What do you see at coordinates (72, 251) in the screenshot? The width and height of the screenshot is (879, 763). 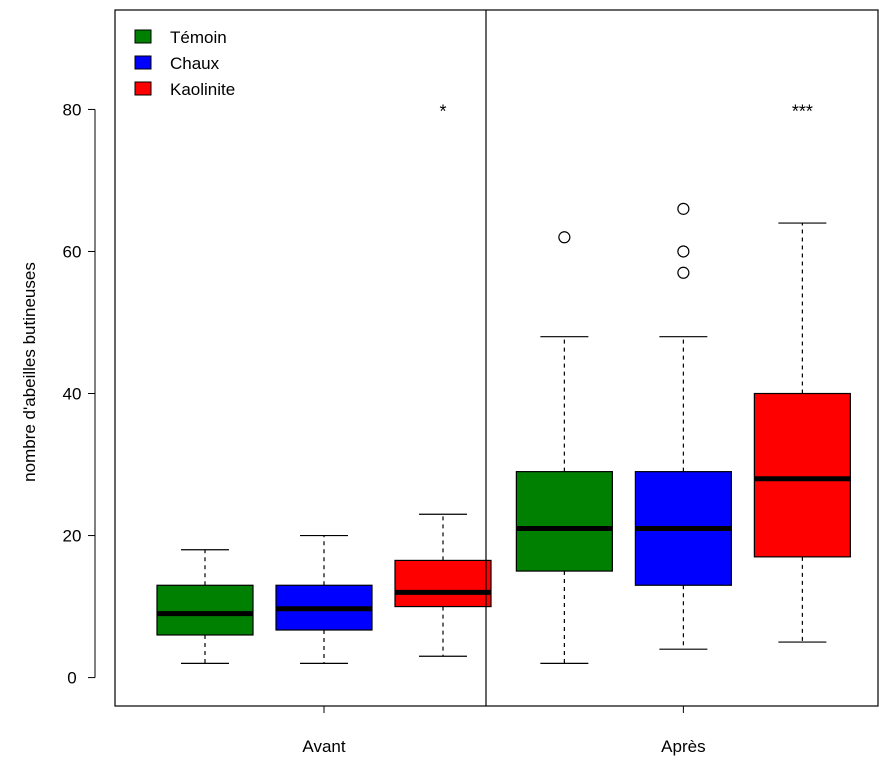 I see `y-tick-label: 60` at bounding box center [72, 251].